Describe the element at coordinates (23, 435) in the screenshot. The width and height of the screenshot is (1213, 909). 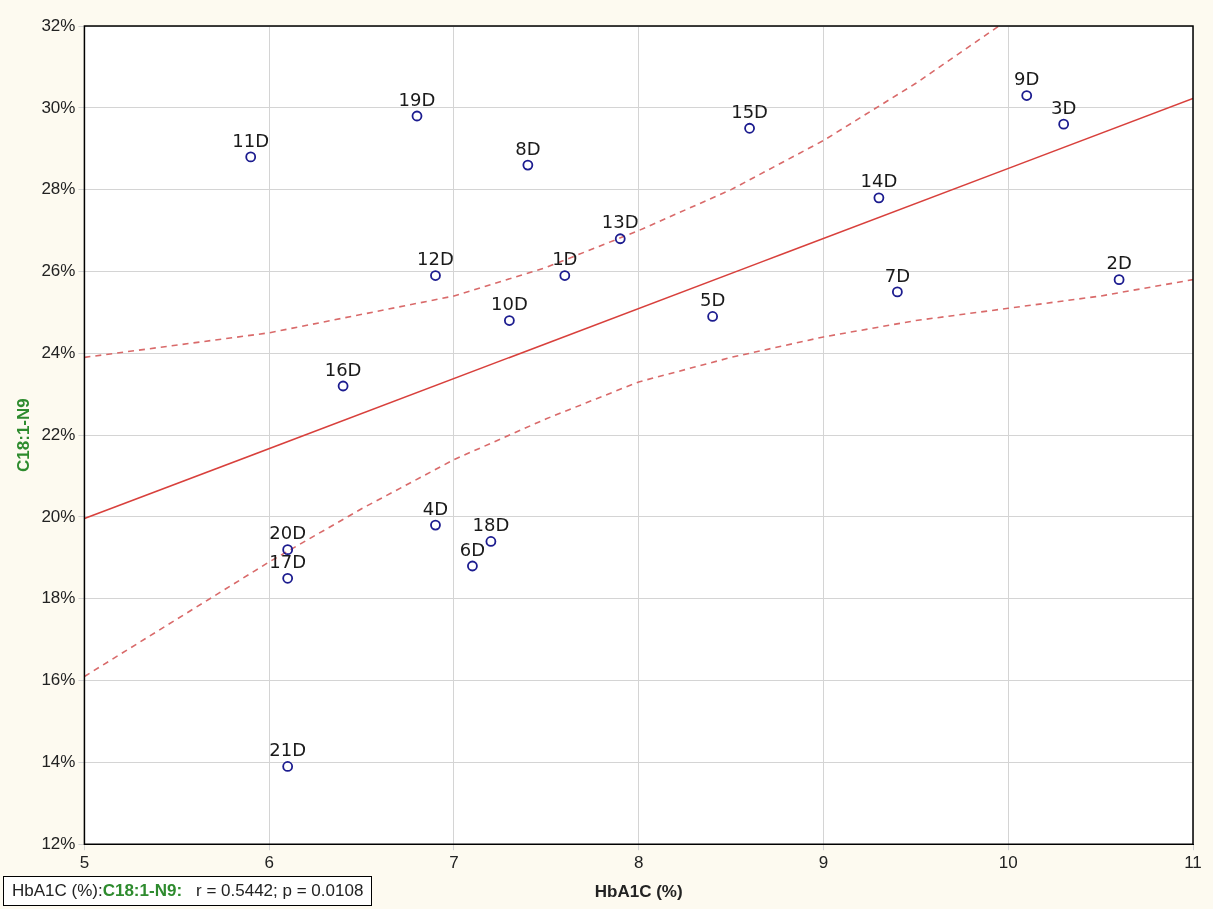
I see `y-axis-title: C18:1-N9` at that location.